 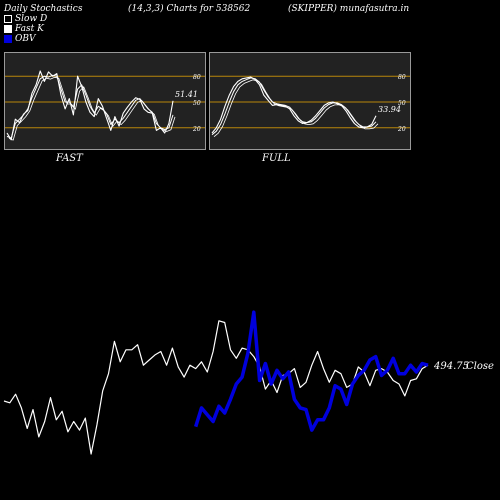 What do you see at coordinates (69, 158) in the screenshot?
I see `fast-panel-label: FAST` at bounding box center [69, 158].